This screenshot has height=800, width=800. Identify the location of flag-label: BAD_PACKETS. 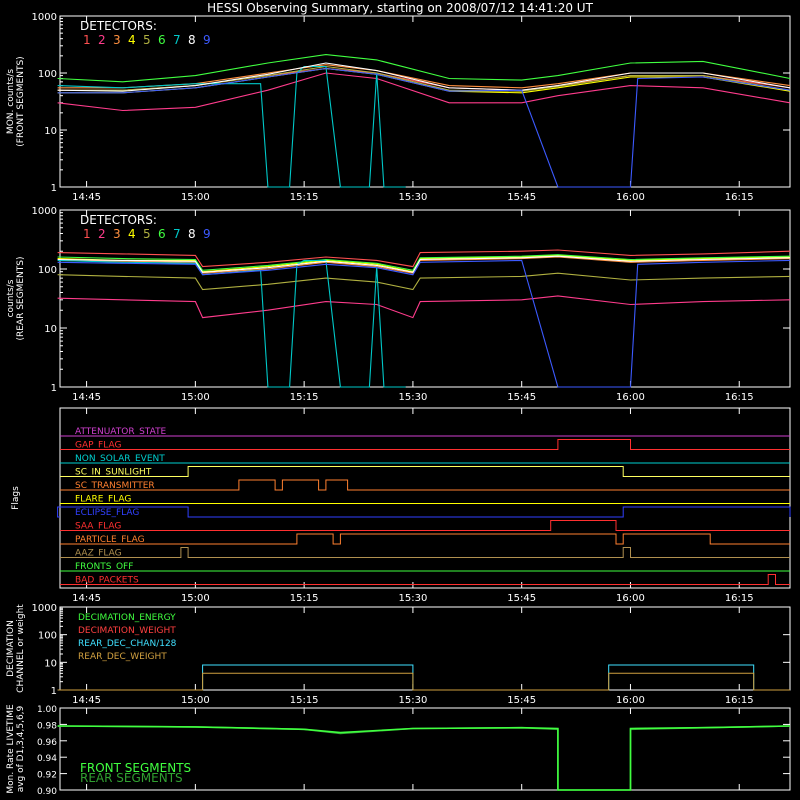
(107, 581).